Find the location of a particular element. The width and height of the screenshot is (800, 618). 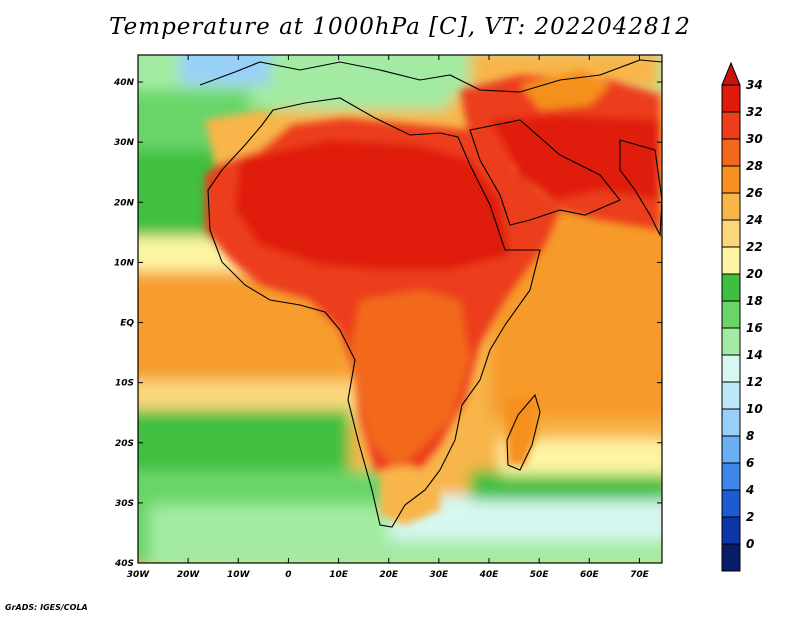

colorbar-label: 32 is located at coordinates (754, 112).